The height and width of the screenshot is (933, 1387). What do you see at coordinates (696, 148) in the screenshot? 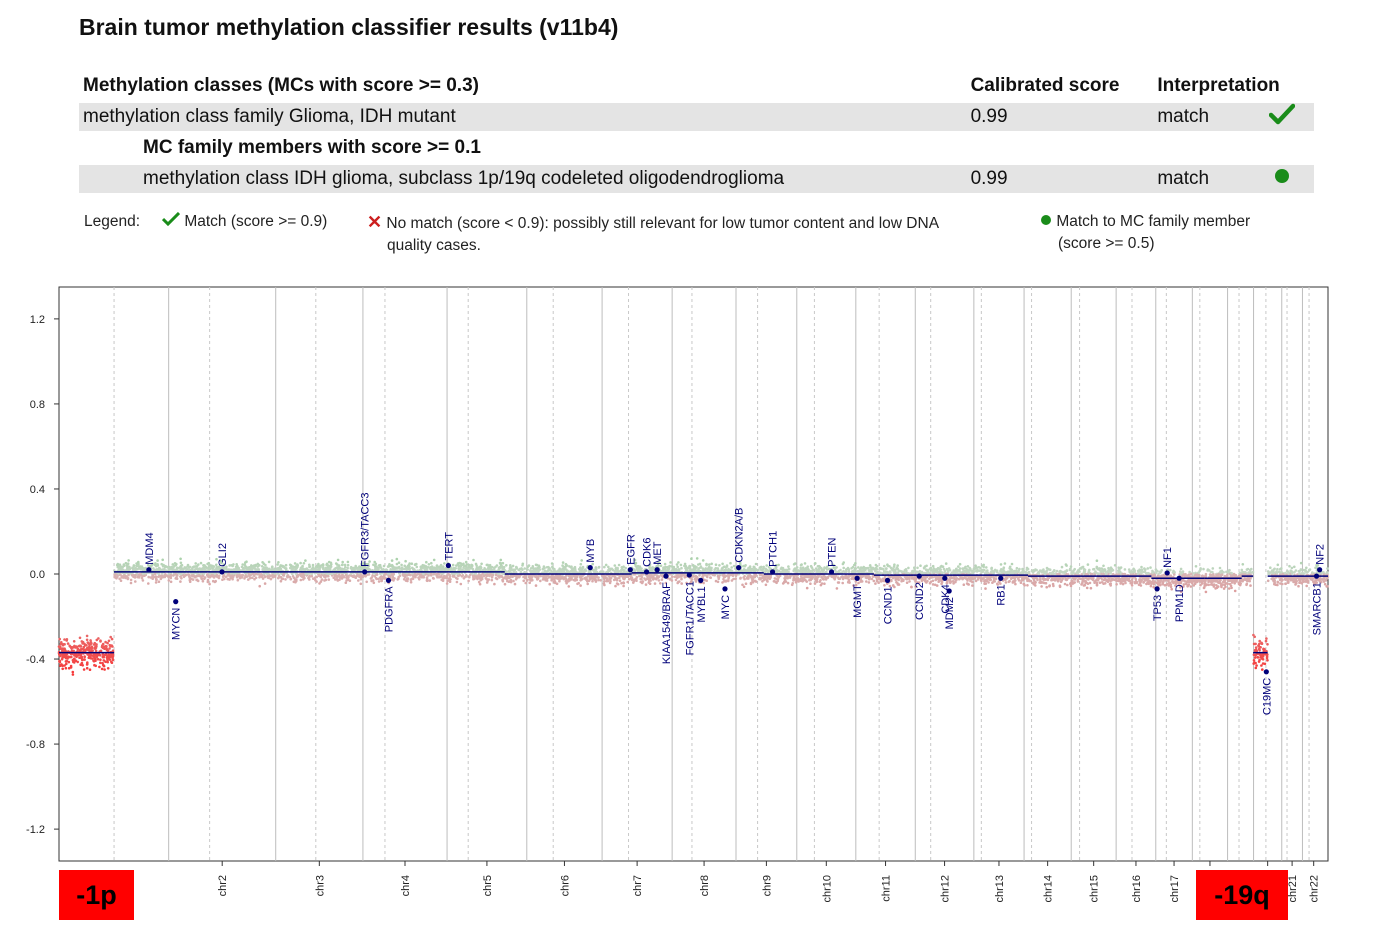
I see `member-header-row: MC family members with score >= 0.1` at bounding box center [696, 148].